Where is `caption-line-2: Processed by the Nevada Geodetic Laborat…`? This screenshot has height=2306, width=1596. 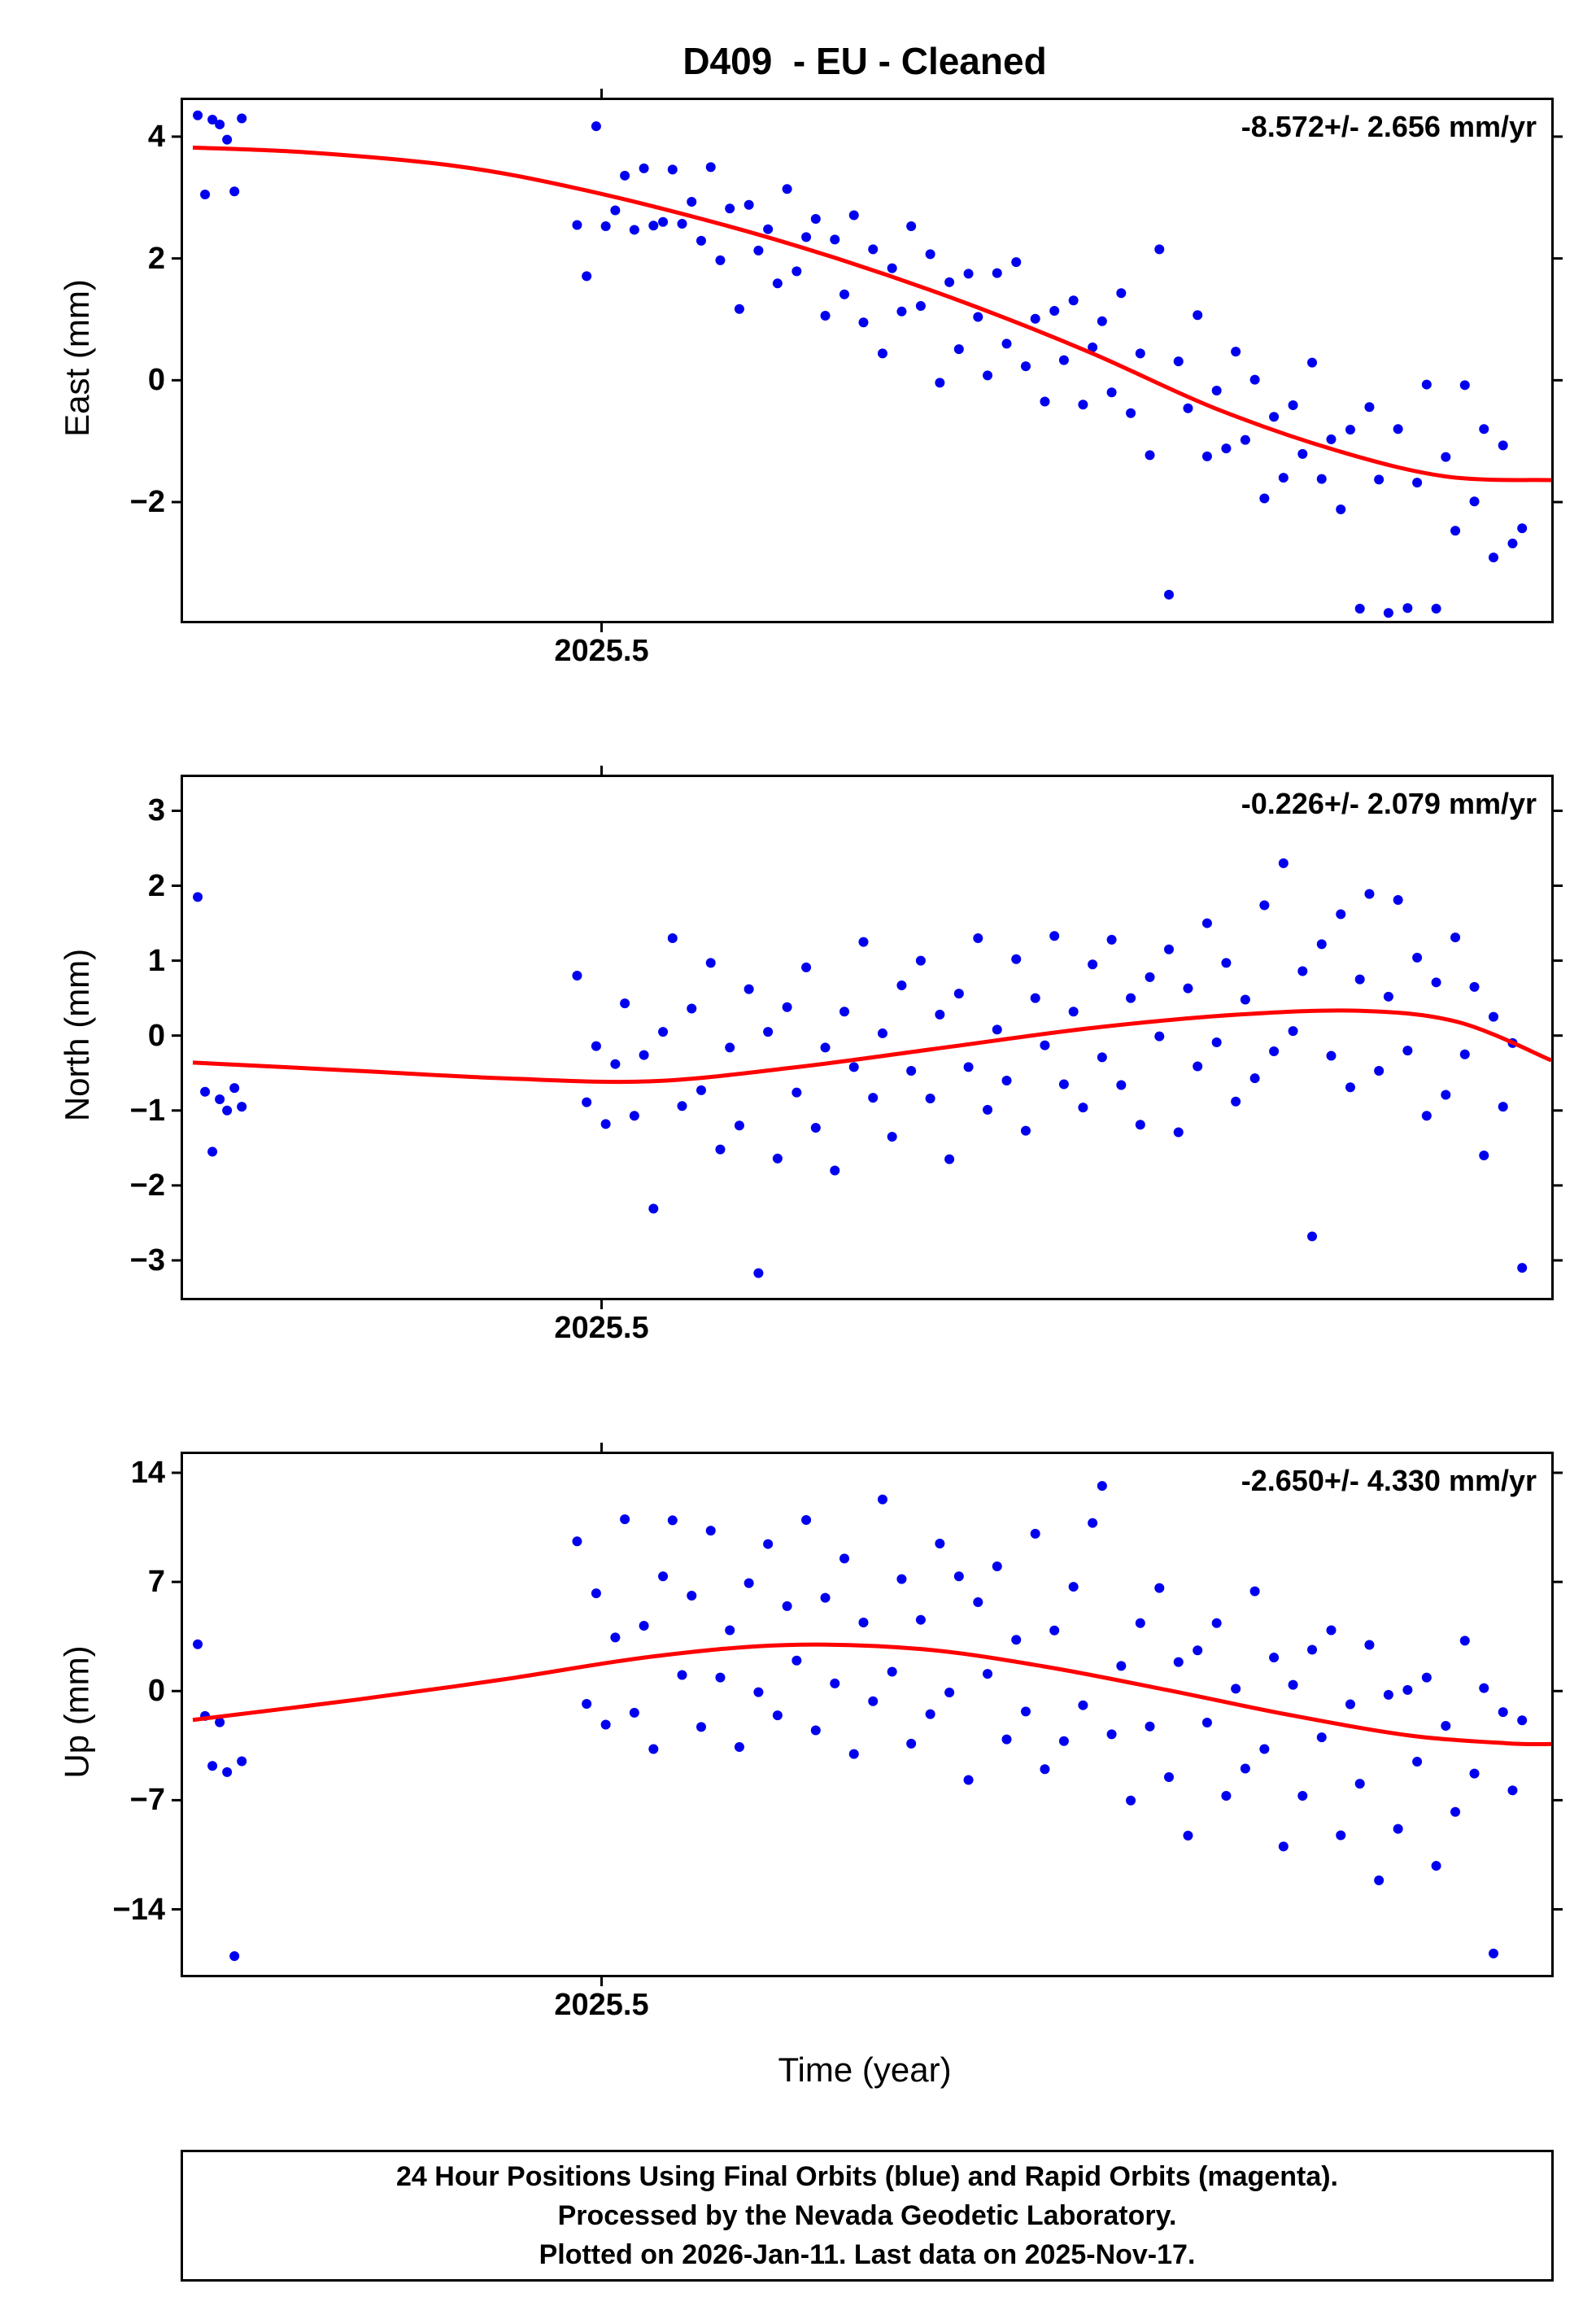
caption-line-2: Processed by the Nevada Geodetic Laborat… is located at coordinates (867, 2215).